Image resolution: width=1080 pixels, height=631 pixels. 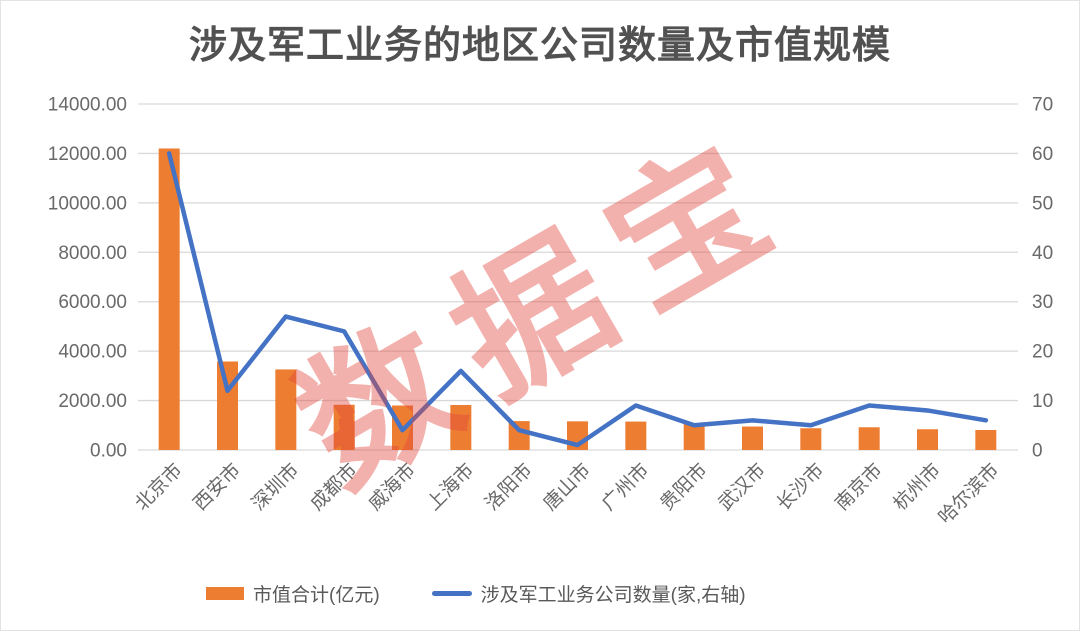 I want to click on right-axis-tick: 10, so click(x=1042, y=401).